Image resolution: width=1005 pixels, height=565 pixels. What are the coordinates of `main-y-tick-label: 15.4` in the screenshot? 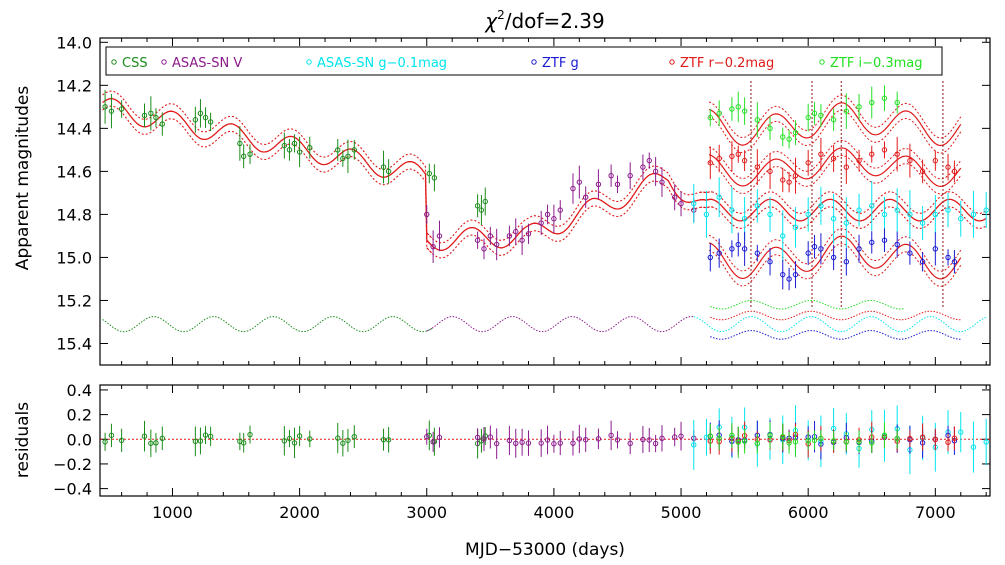 It's located at (74, 343).